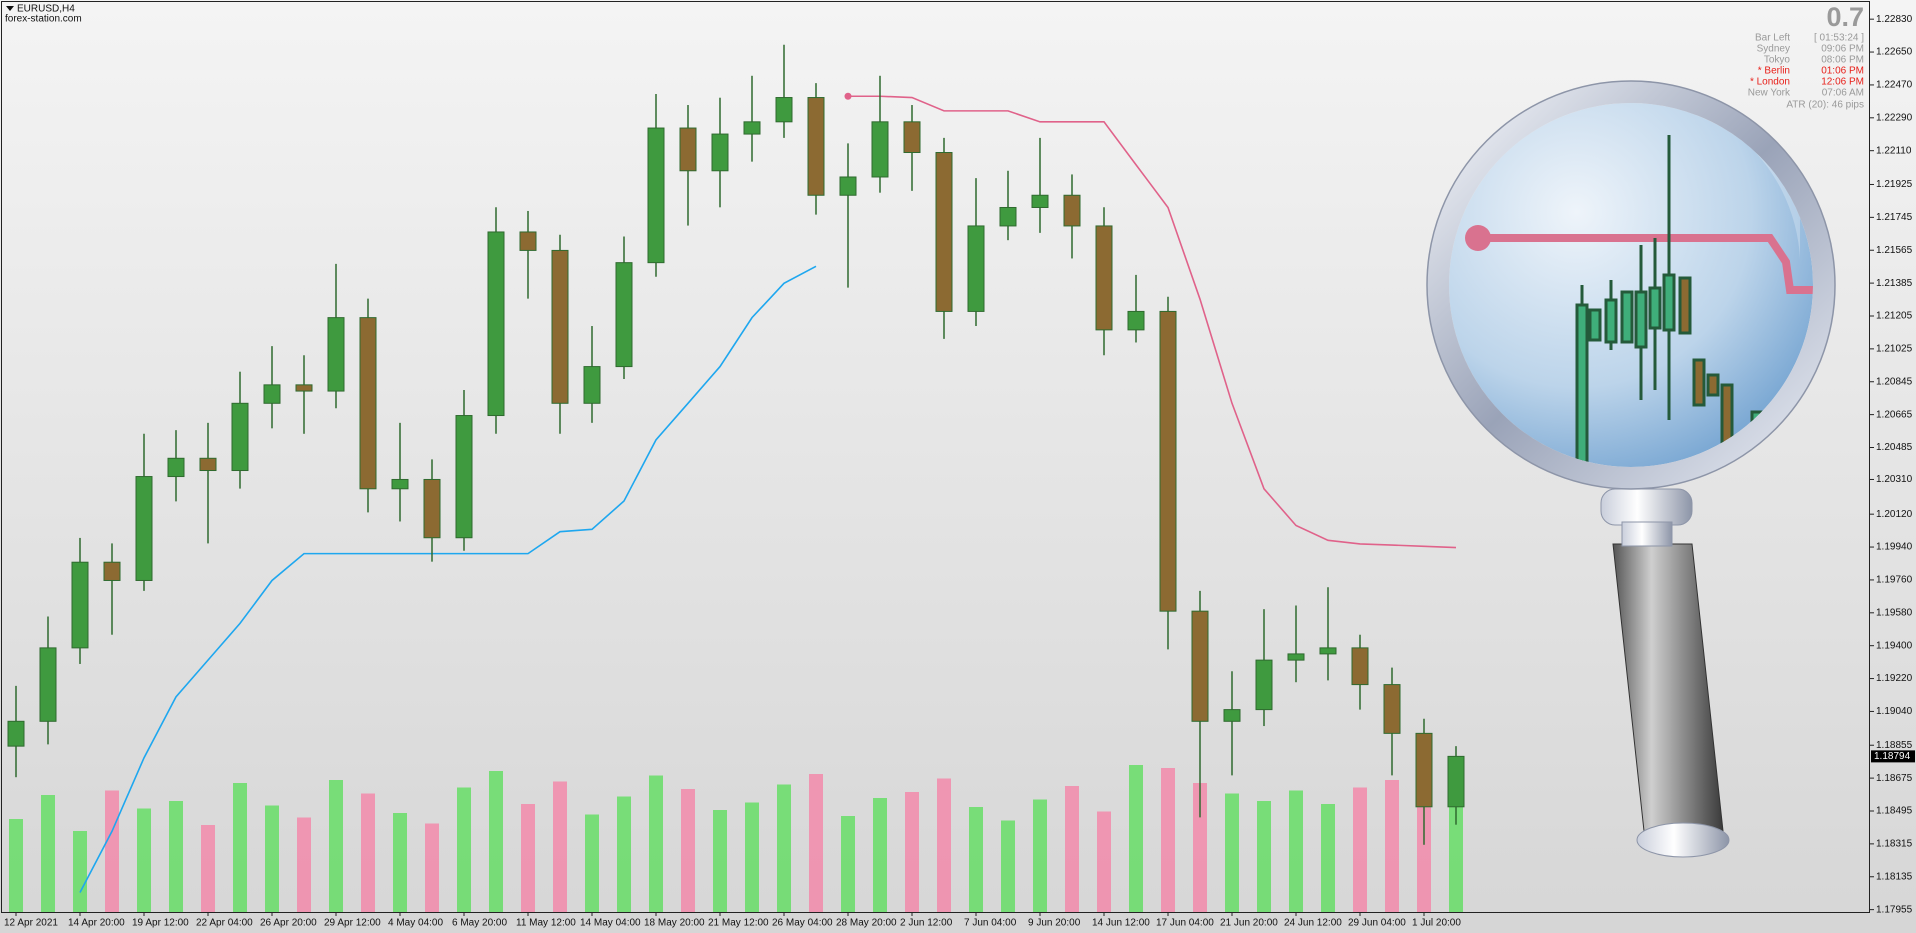 The height and width of the screenshot is (933, 1916). Describe the element at coordinates (926, 923) in the screenshot. I see `x-tick-label: 2 Jun 12:00` at that location.